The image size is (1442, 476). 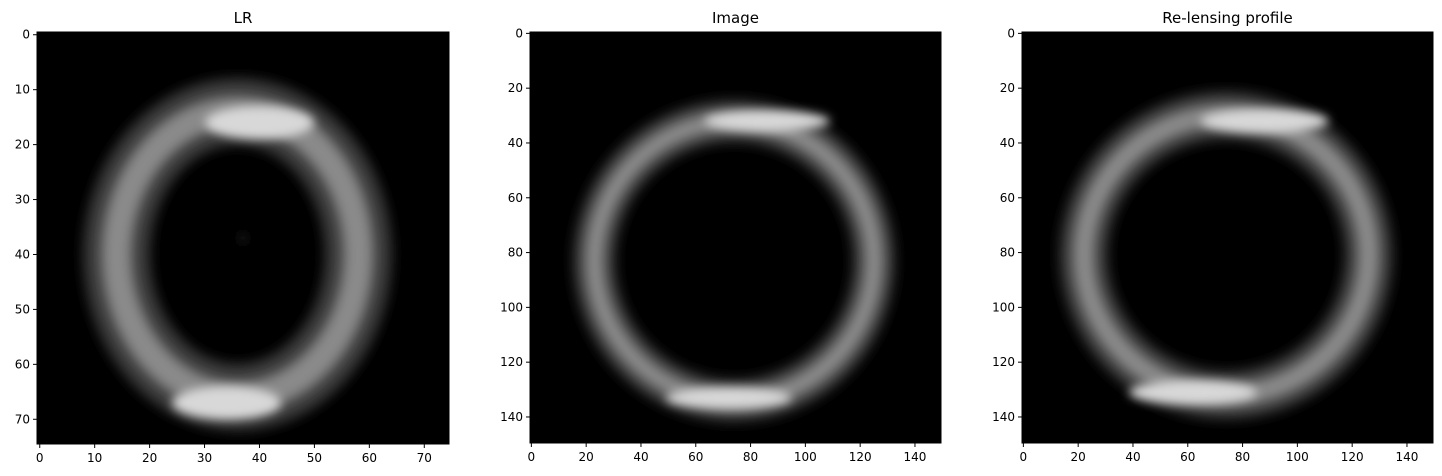 I want to click on x-tick-label: 30, so click(x=204, y=458).